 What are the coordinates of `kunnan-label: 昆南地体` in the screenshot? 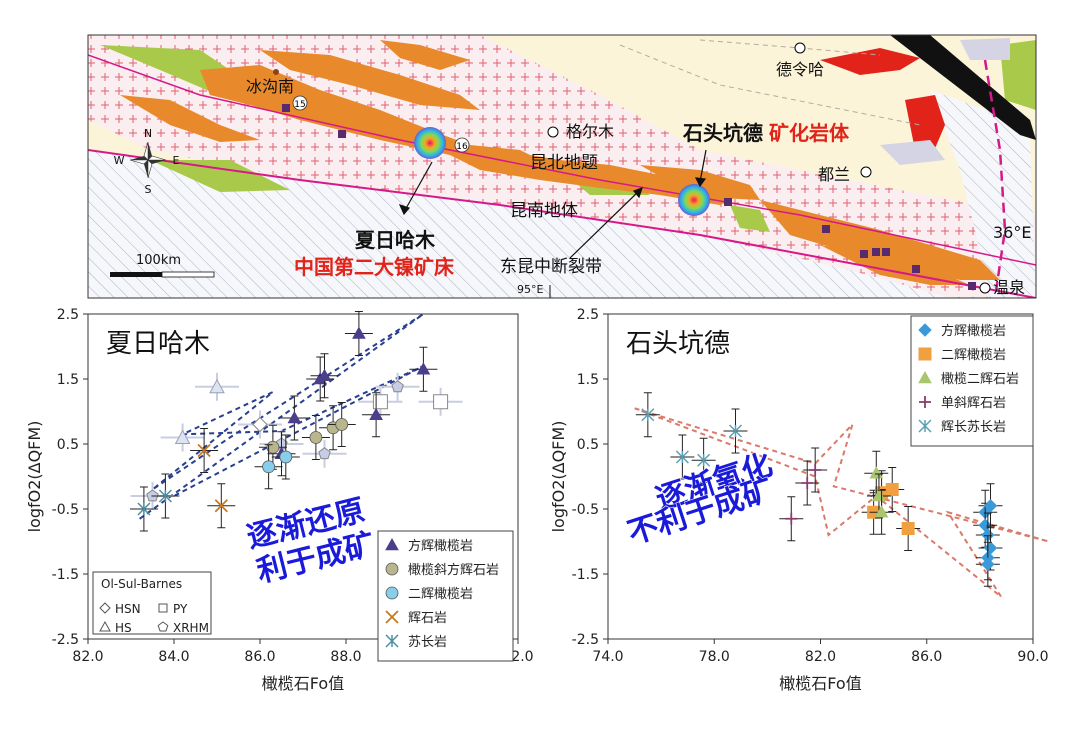 It's located at (544, 211).